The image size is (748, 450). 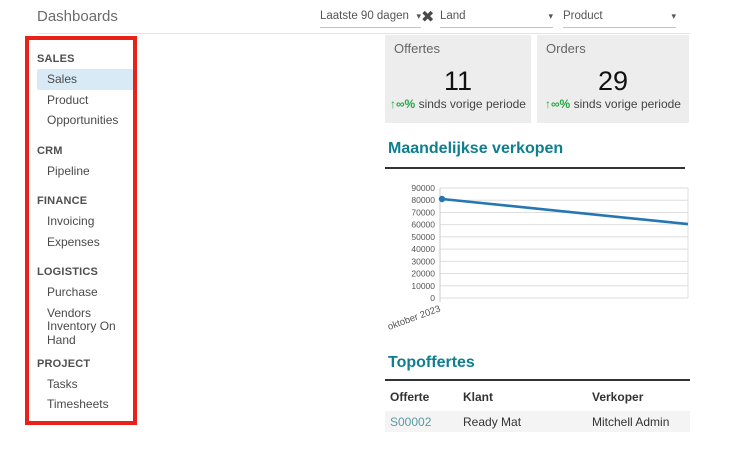 I want to click on y-tick-label: 80000, so click(x=423, y=200).